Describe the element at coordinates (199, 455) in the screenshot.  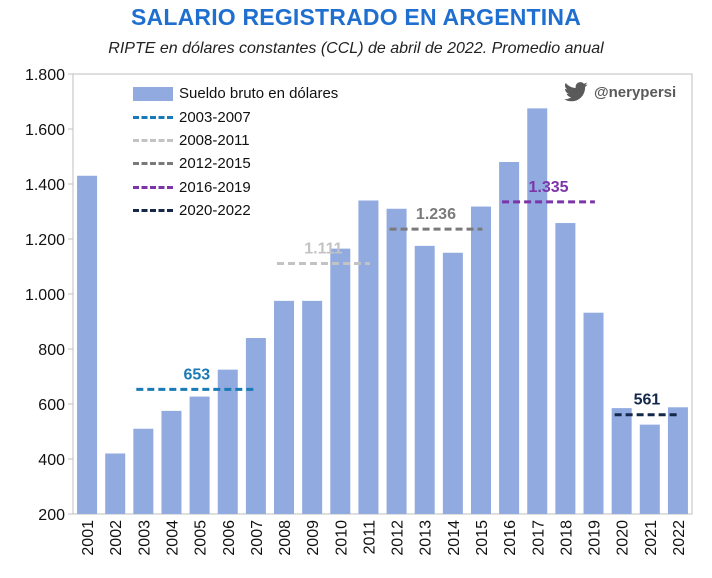
I see `bar-2005` at that location.